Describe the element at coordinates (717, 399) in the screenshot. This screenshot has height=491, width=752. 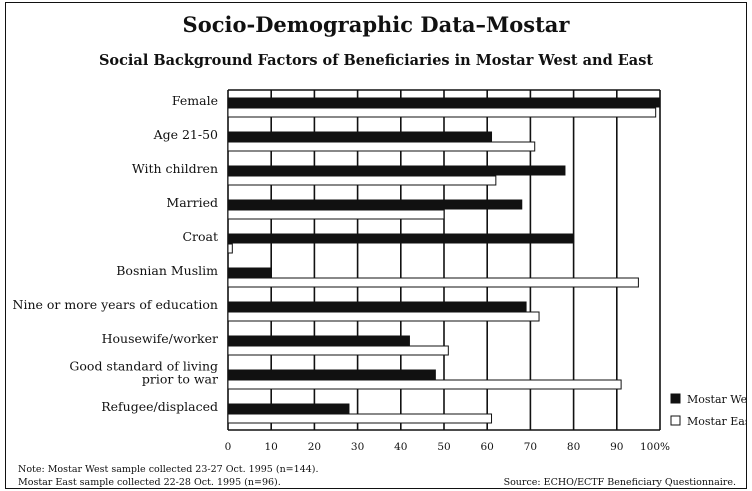
I see `legend-label: Mostar West` at that location.